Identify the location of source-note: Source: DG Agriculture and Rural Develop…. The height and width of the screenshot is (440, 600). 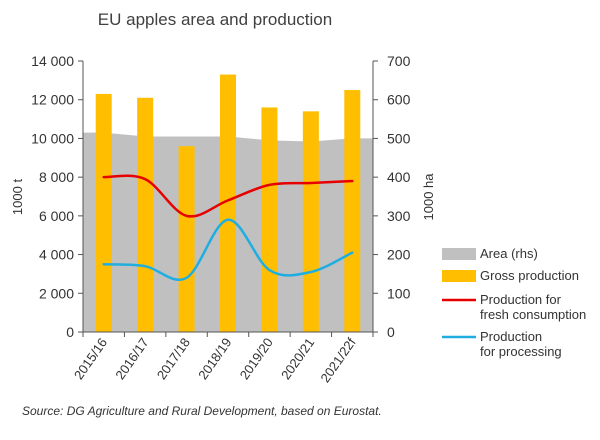
(202, 411).